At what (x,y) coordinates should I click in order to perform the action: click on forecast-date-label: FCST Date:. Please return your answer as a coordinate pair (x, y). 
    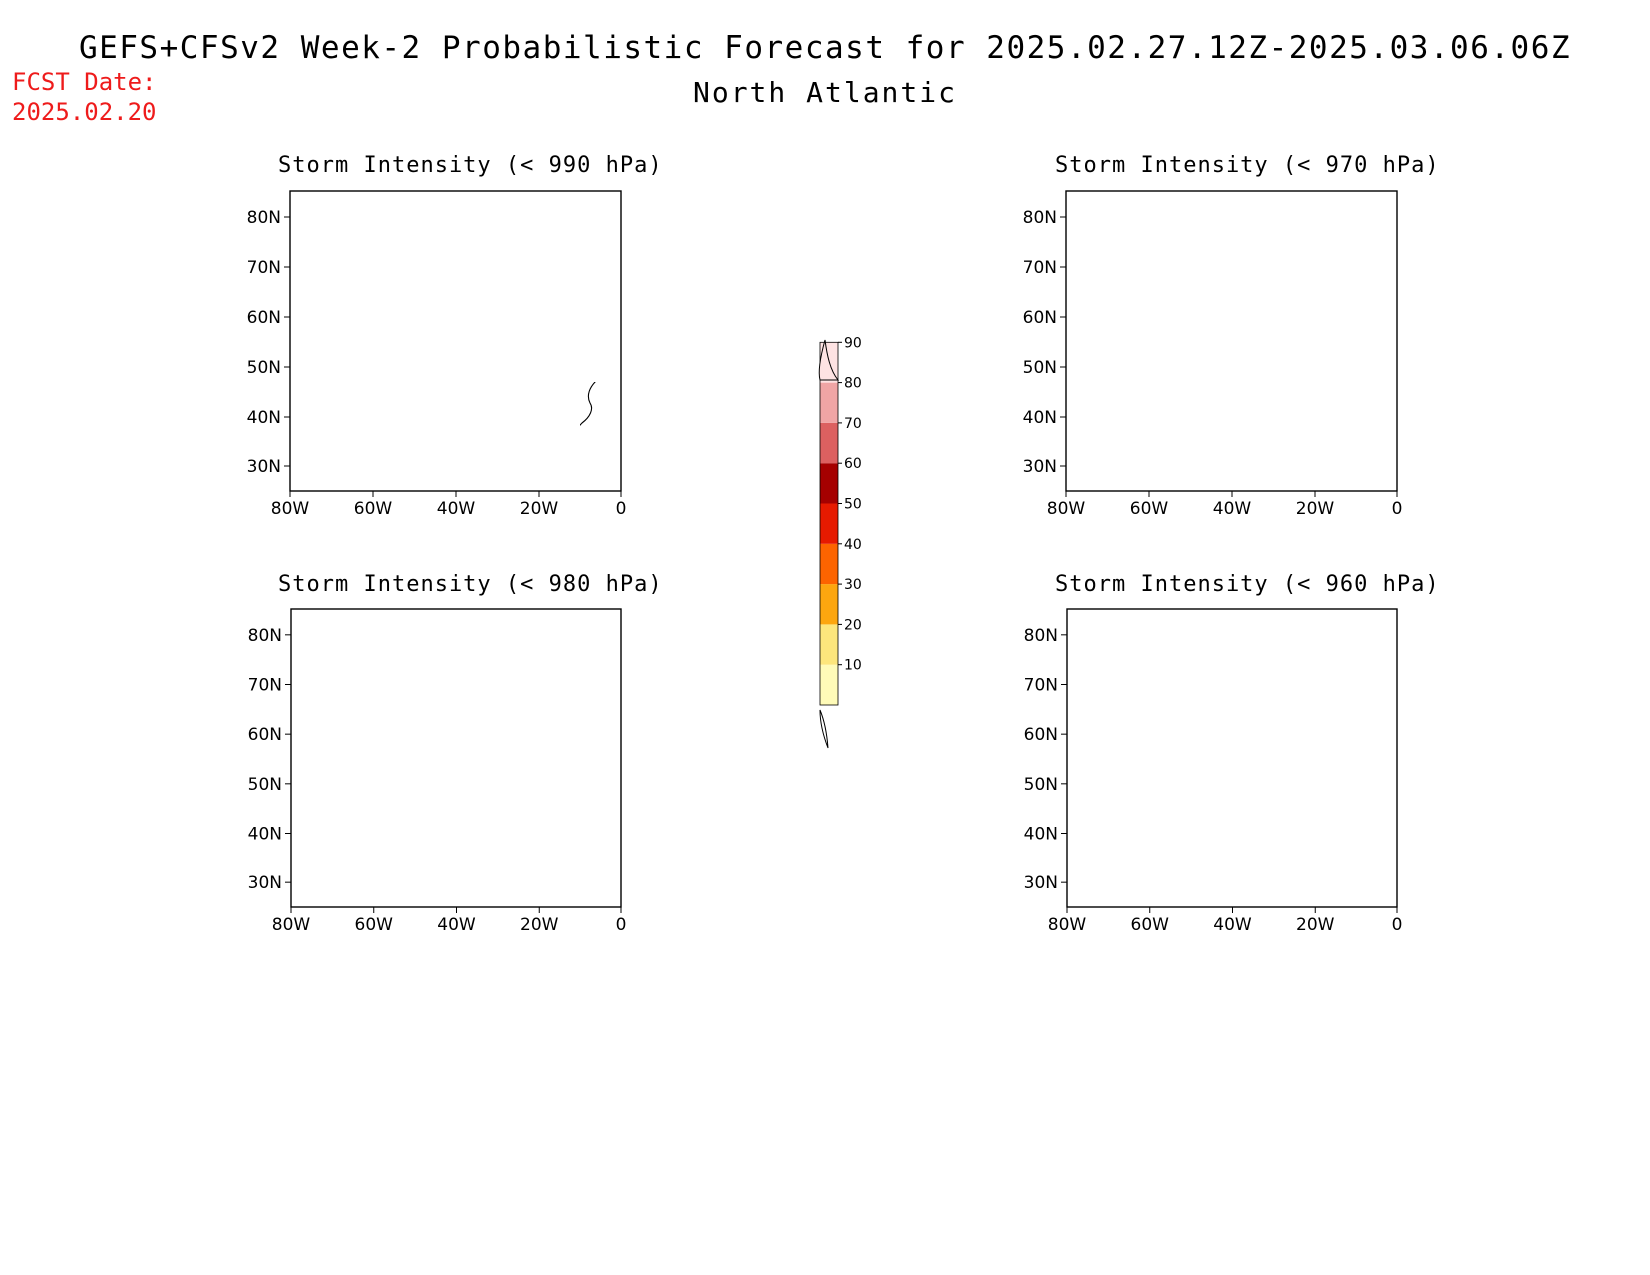
    Looking at the image, I should click on (84, 82).